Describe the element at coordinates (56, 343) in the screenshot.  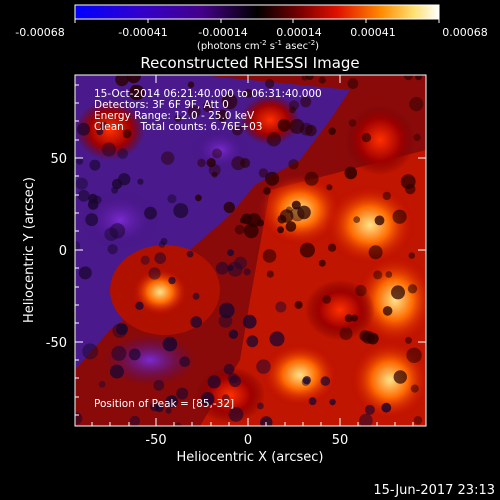
I see `y-tick-label: -50` at that location.